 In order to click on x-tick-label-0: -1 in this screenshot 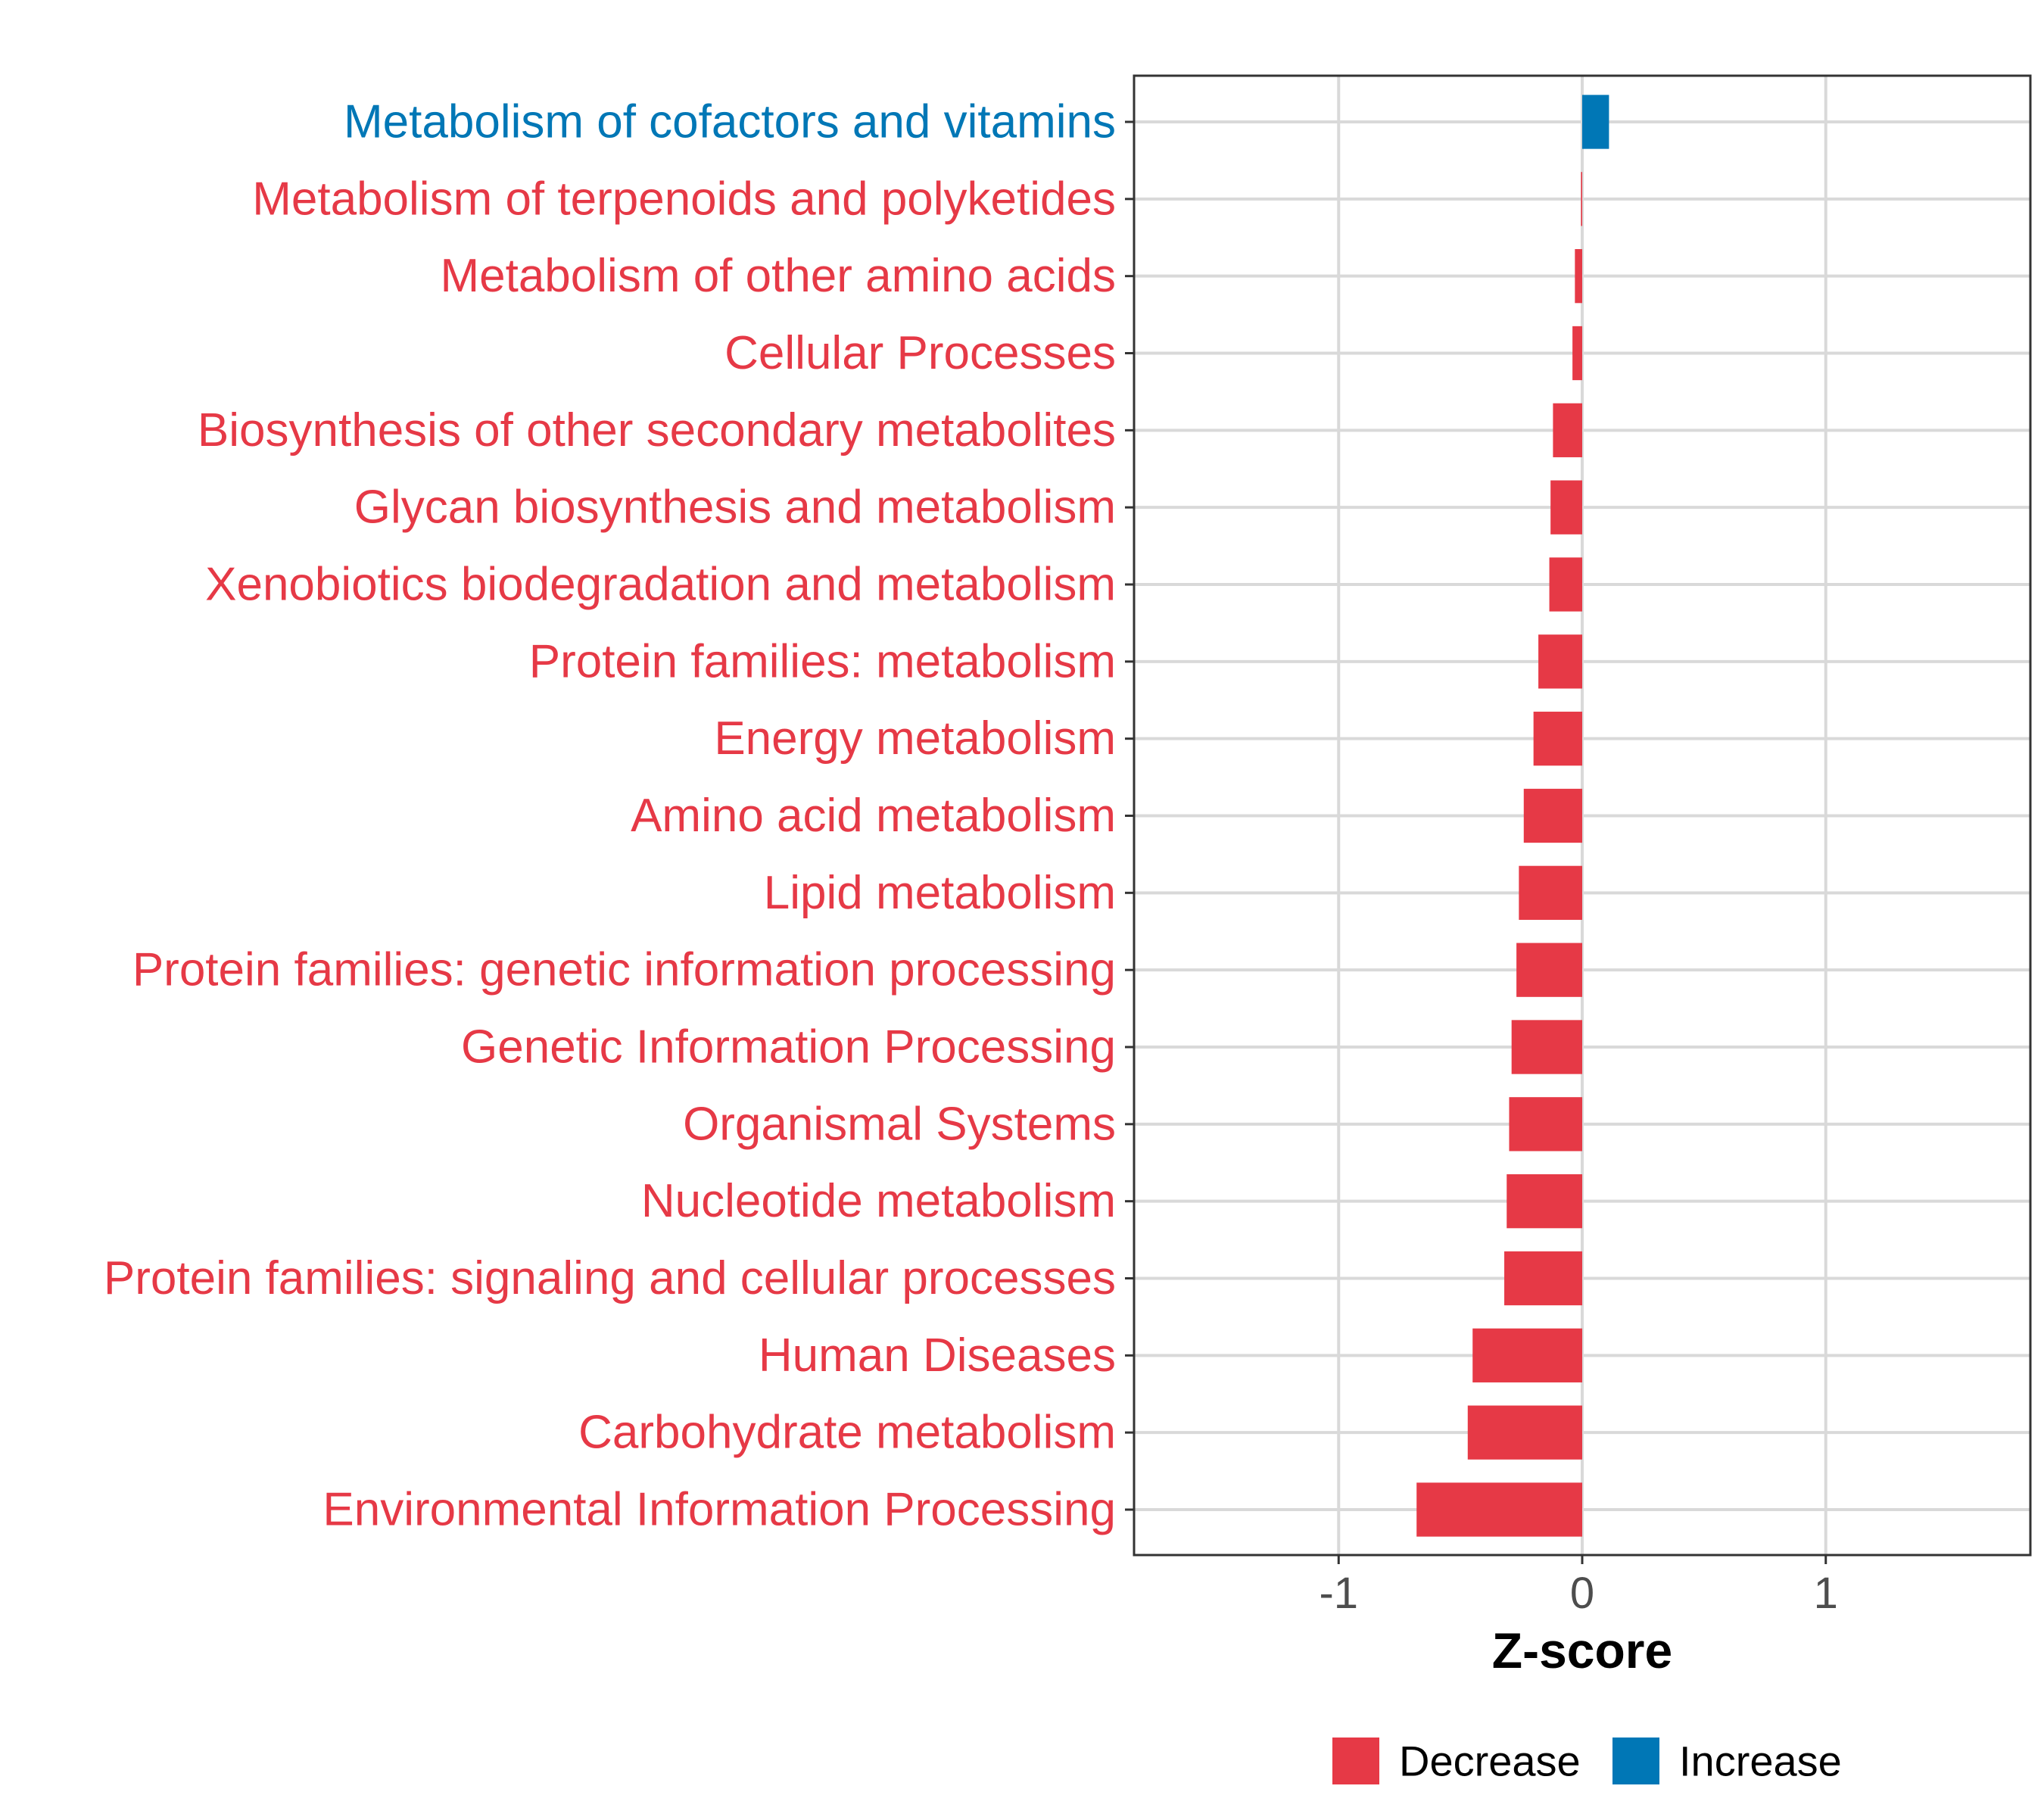, I will do `click(1338, 1593)`.